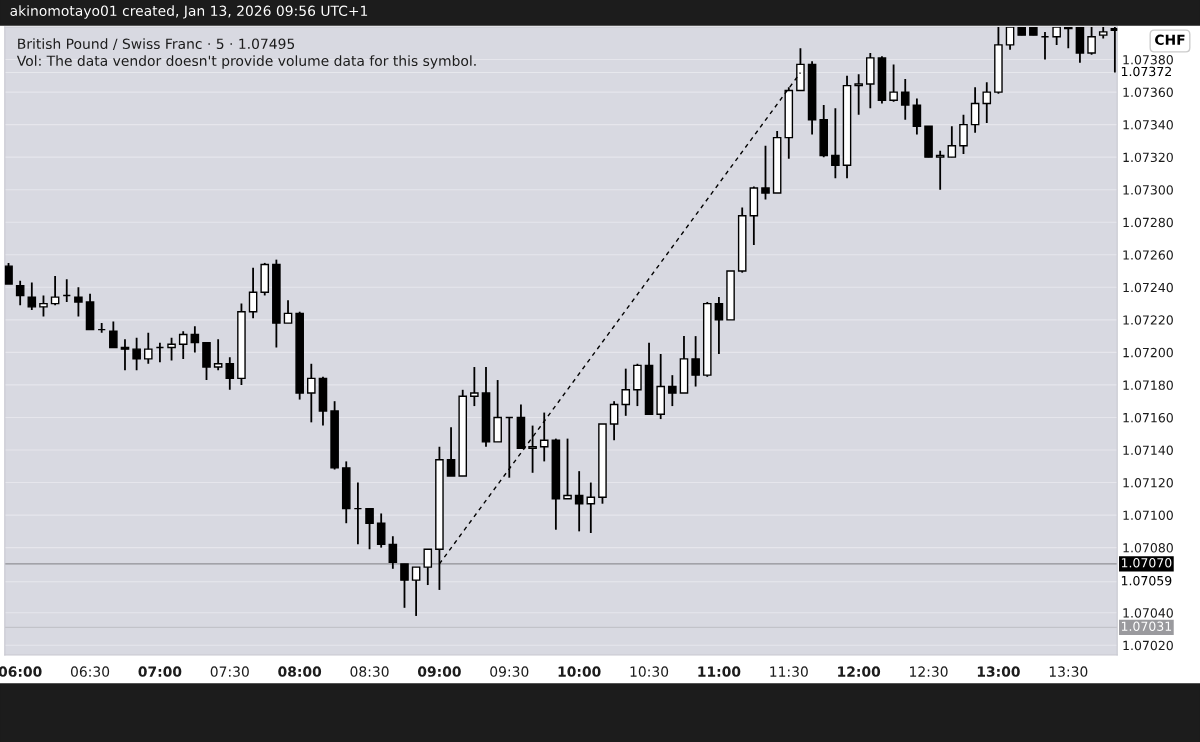  What do you see at coordinates (1148, 222) in the screenshot?
I see `y-tick-label: 1.07280` at bounding box center [1148, 222].